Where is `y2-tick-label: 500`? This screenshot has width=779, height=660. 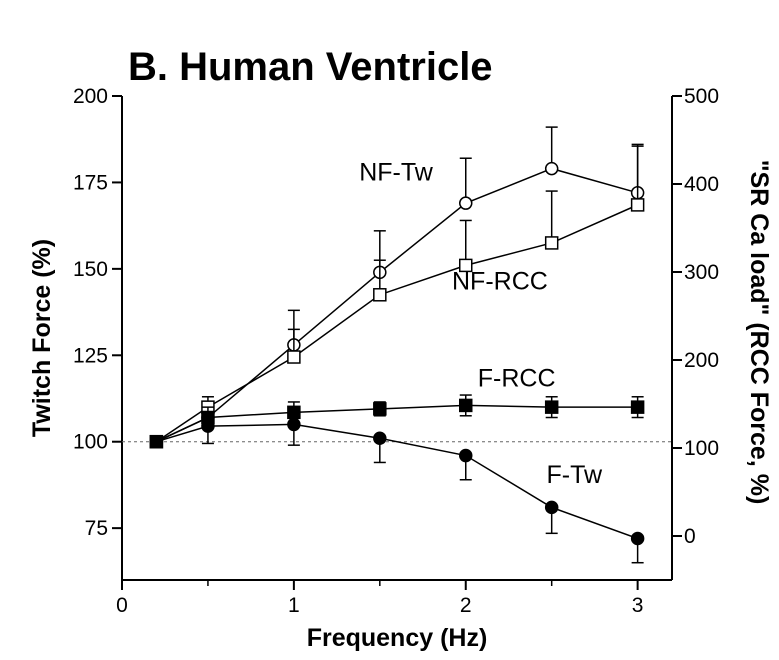 y2-tick-label: 500 is located at coordinates (701, 96).